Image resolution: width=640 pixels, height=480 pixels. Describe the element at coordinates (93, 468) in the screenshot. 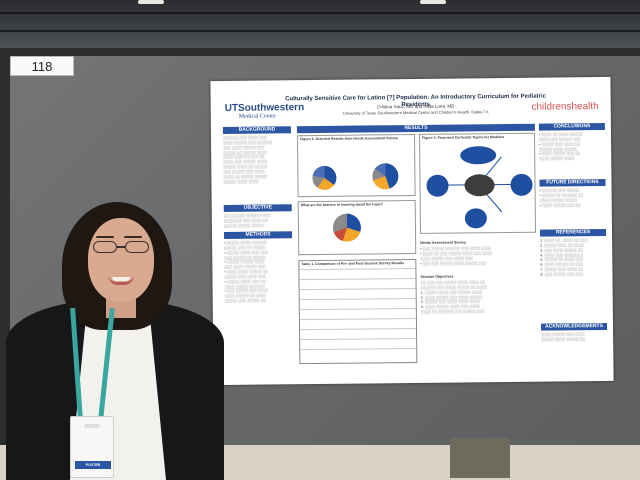

I see `badge-role-label: POSTER PRESENTER` at that location.